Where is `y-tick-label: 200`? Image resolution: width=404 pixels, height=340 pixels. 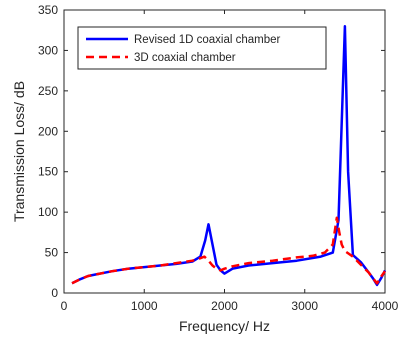
y-tick-label: 200 is located at coordinates (48, 131).